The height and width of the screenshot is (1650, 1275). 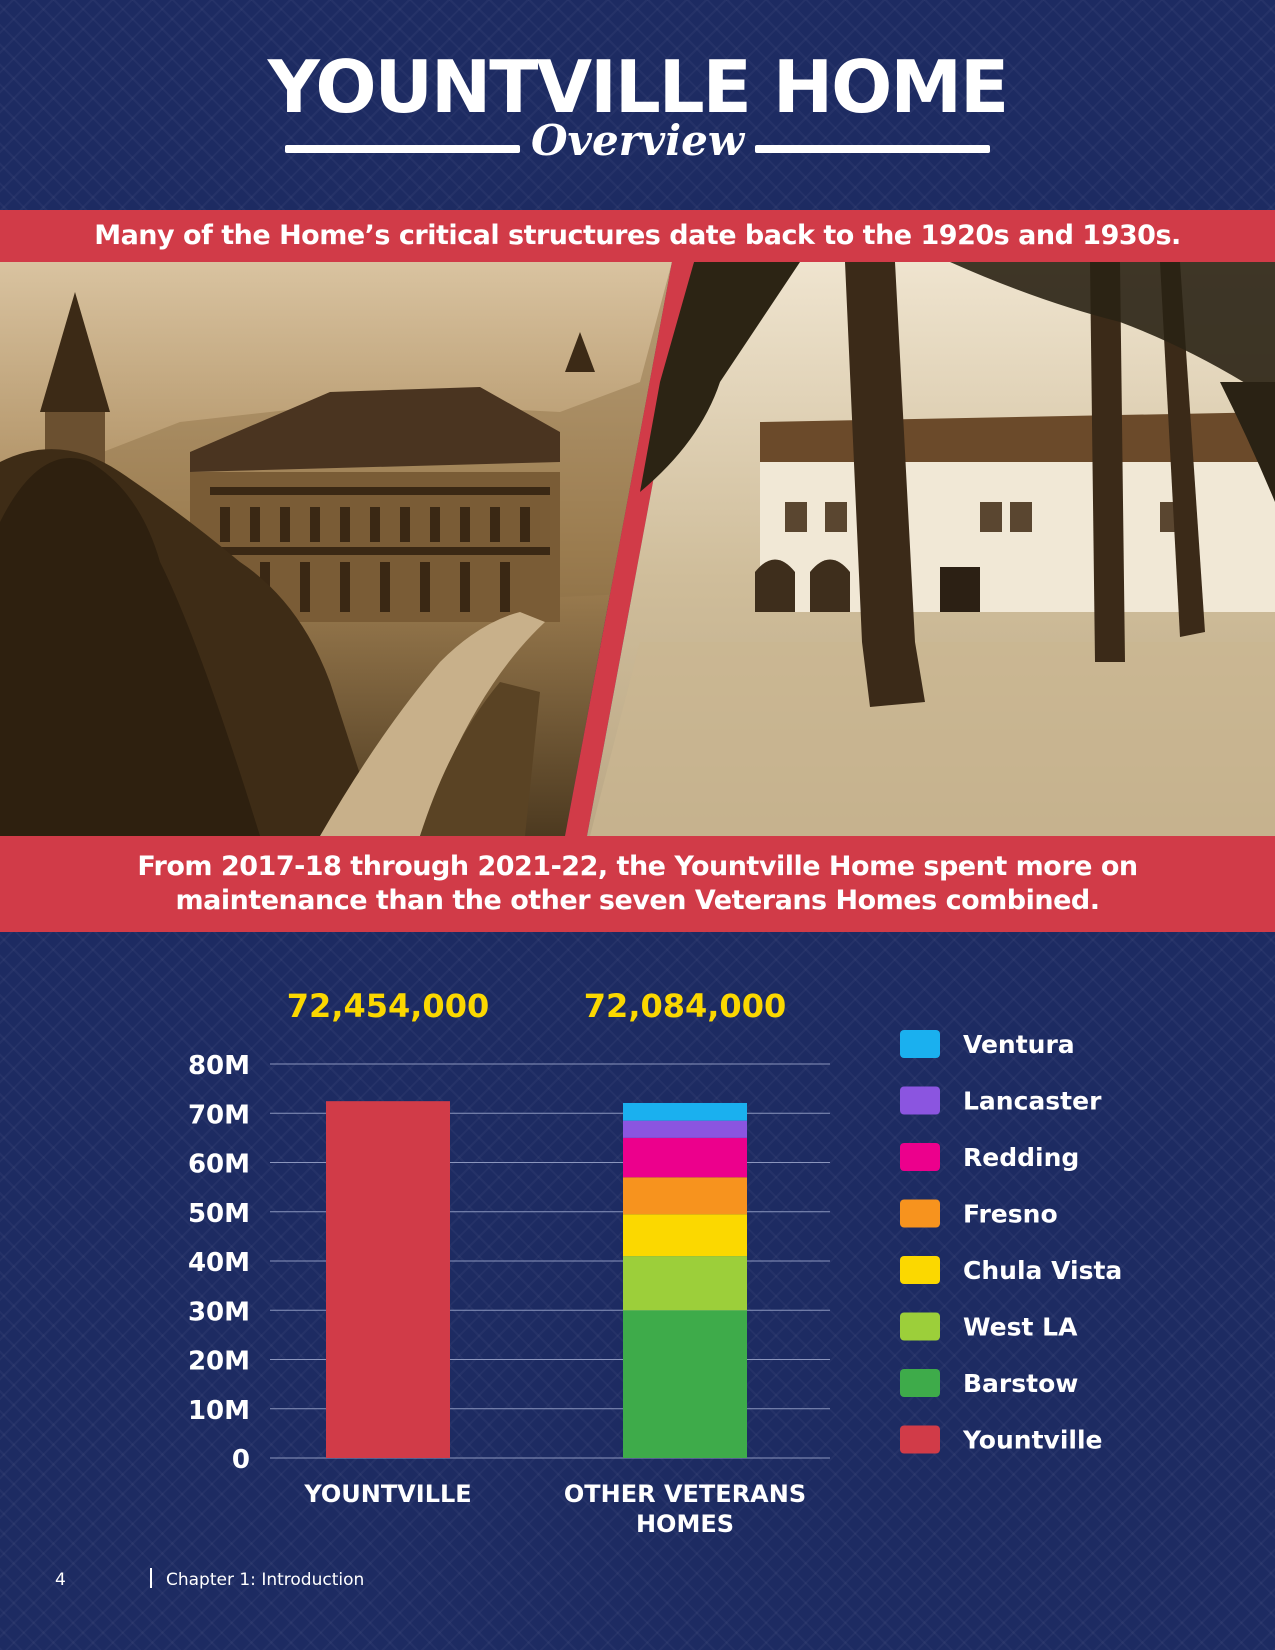 What do you see at coordinates (219, 1115) in the screenshot?
I see `y-tick-label: 70M` at bounding box center [219, 1115].